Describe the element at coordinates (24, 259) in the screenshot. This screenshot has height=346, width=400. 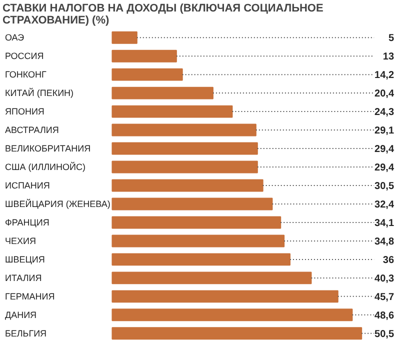
I see `y-tick-label: ШВЕЦИЯ` at that location.